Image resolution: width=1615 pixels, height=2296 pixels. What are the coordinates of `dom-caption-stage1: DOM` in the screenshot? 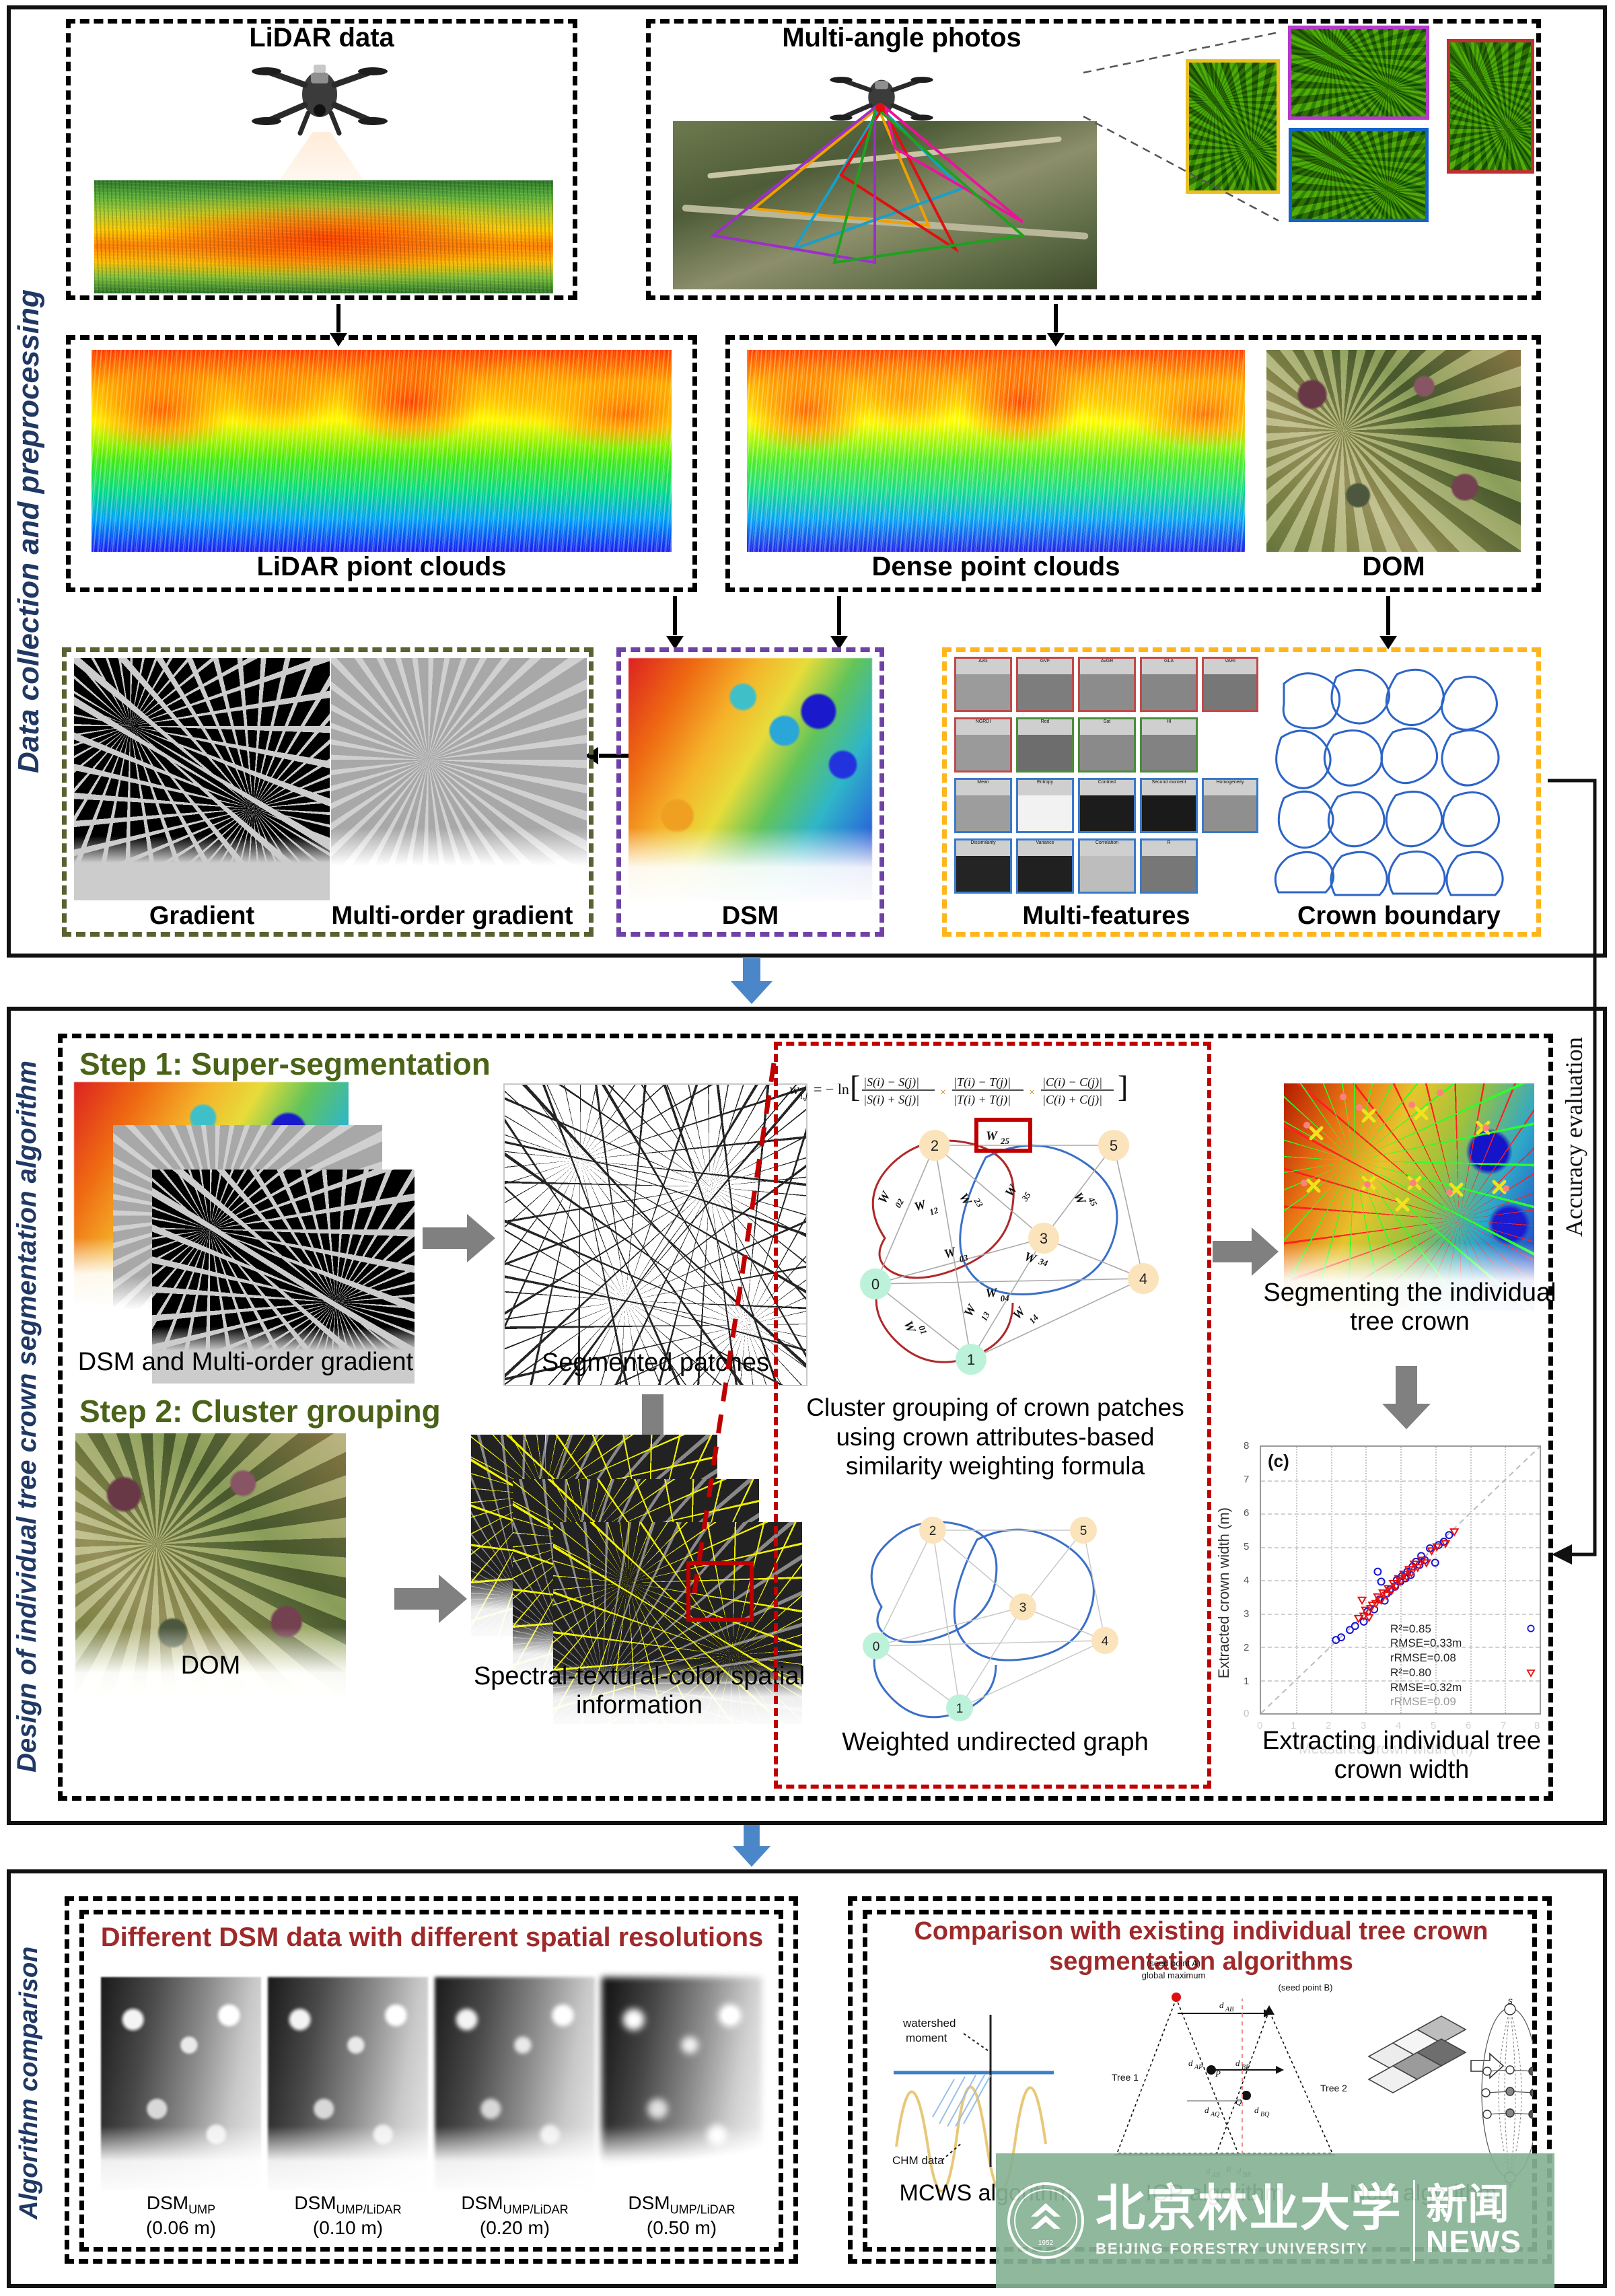 It's located at (1394, 566).